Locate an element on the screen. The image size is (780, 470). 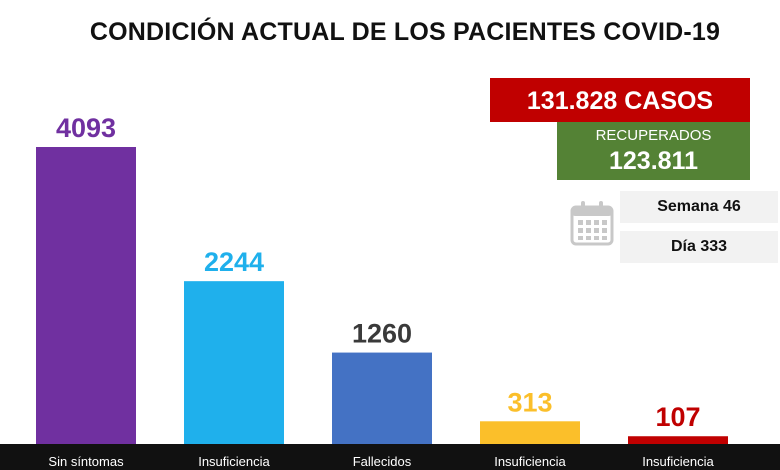
label-band is located at coordinates (390, 457).